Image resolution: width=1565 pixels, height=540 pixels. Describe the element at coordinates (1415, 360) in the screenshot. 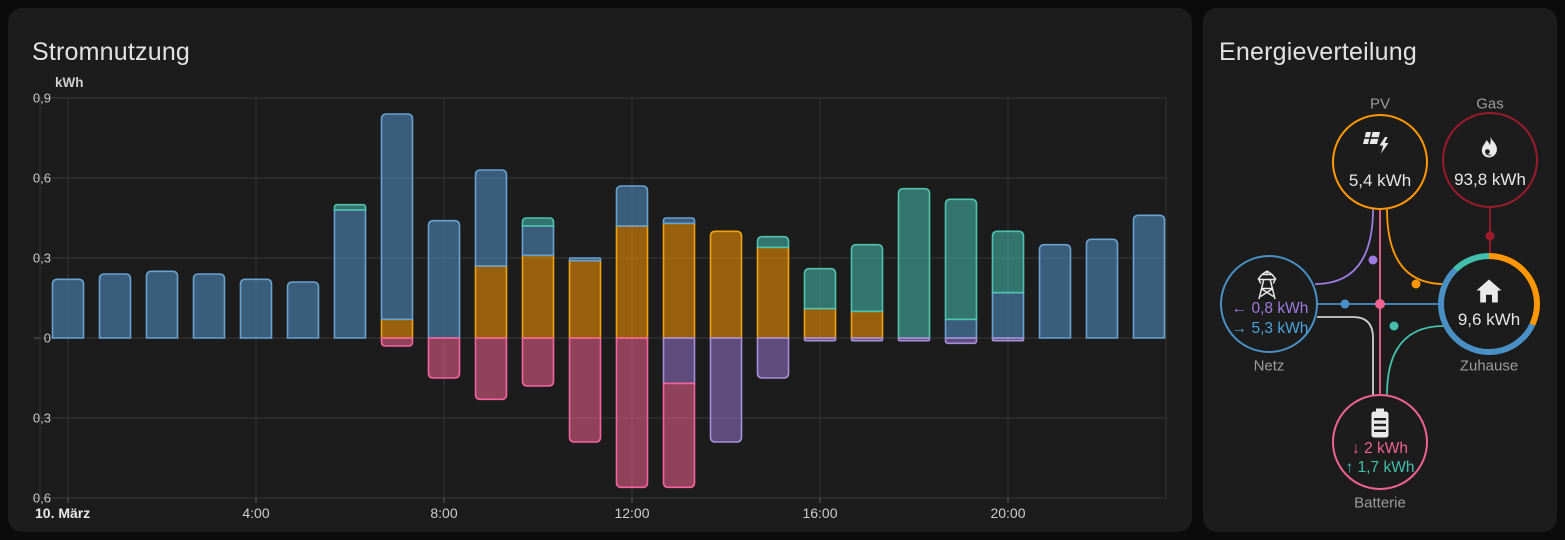

I see `flow-line-battery-to-home` at that location.